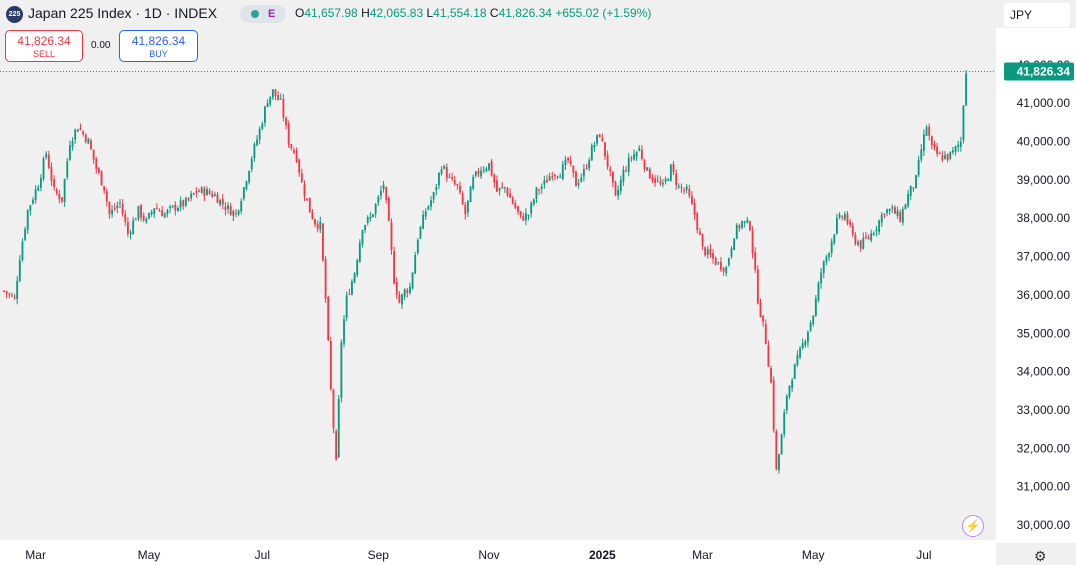  What do you see at coordinates (1044, 257) in the screenshot?
I see `price-tick-label: 37,000.00` at bounding box center [1044, 257].